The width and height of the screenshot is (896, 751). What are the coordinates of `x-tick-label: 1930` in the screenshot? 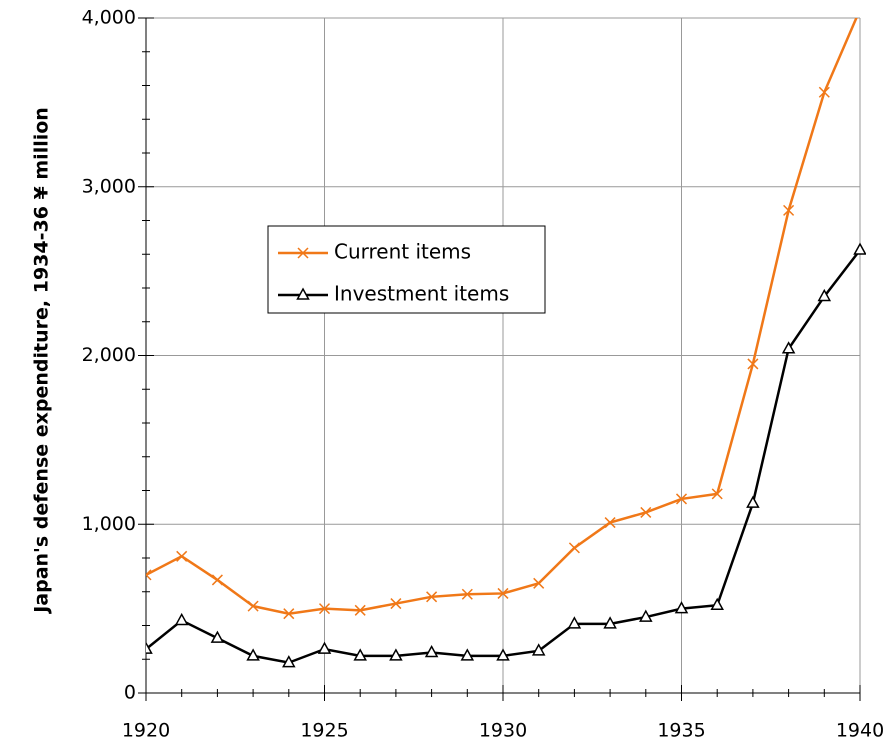 It's located at (503, 731).